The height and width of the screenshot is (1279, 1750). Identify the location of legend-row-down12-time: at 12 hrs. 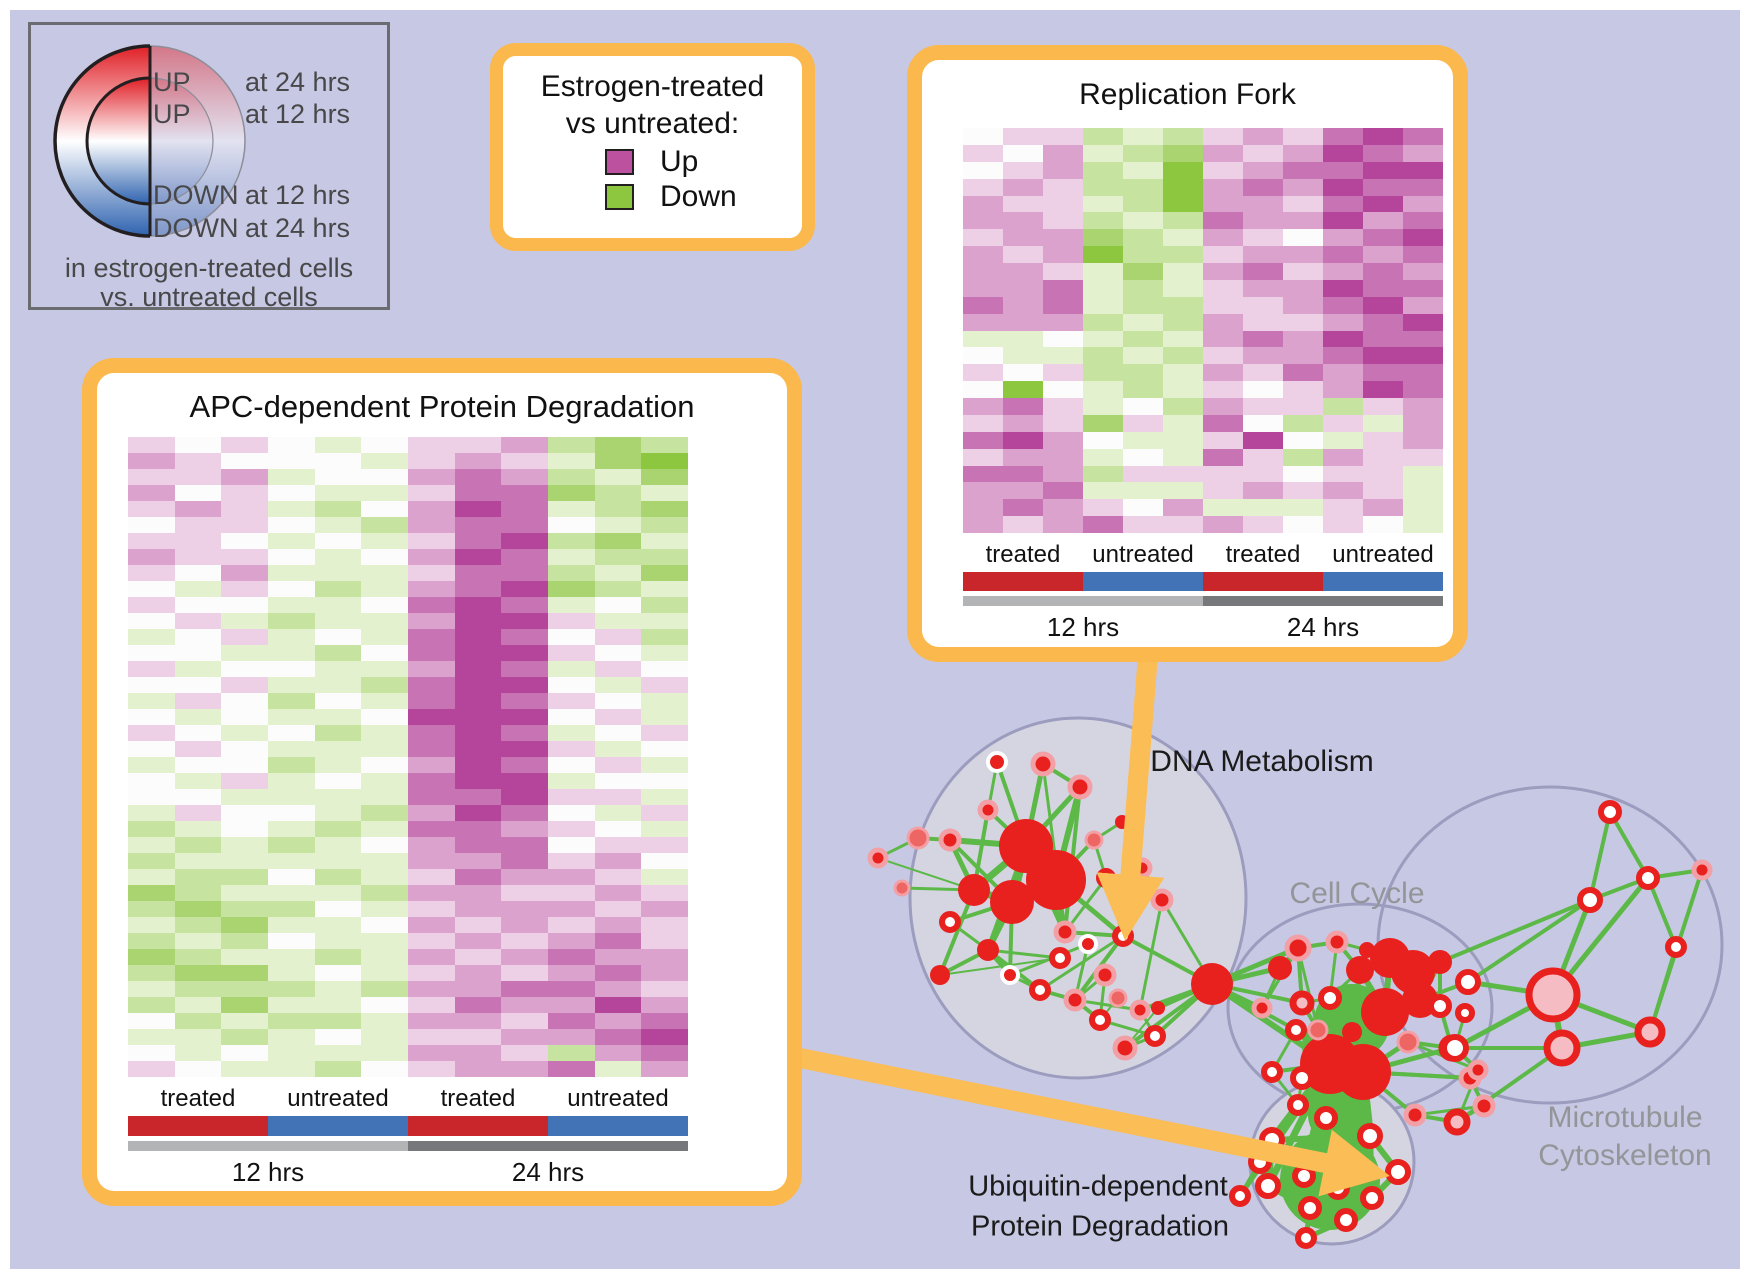
(297, 195).